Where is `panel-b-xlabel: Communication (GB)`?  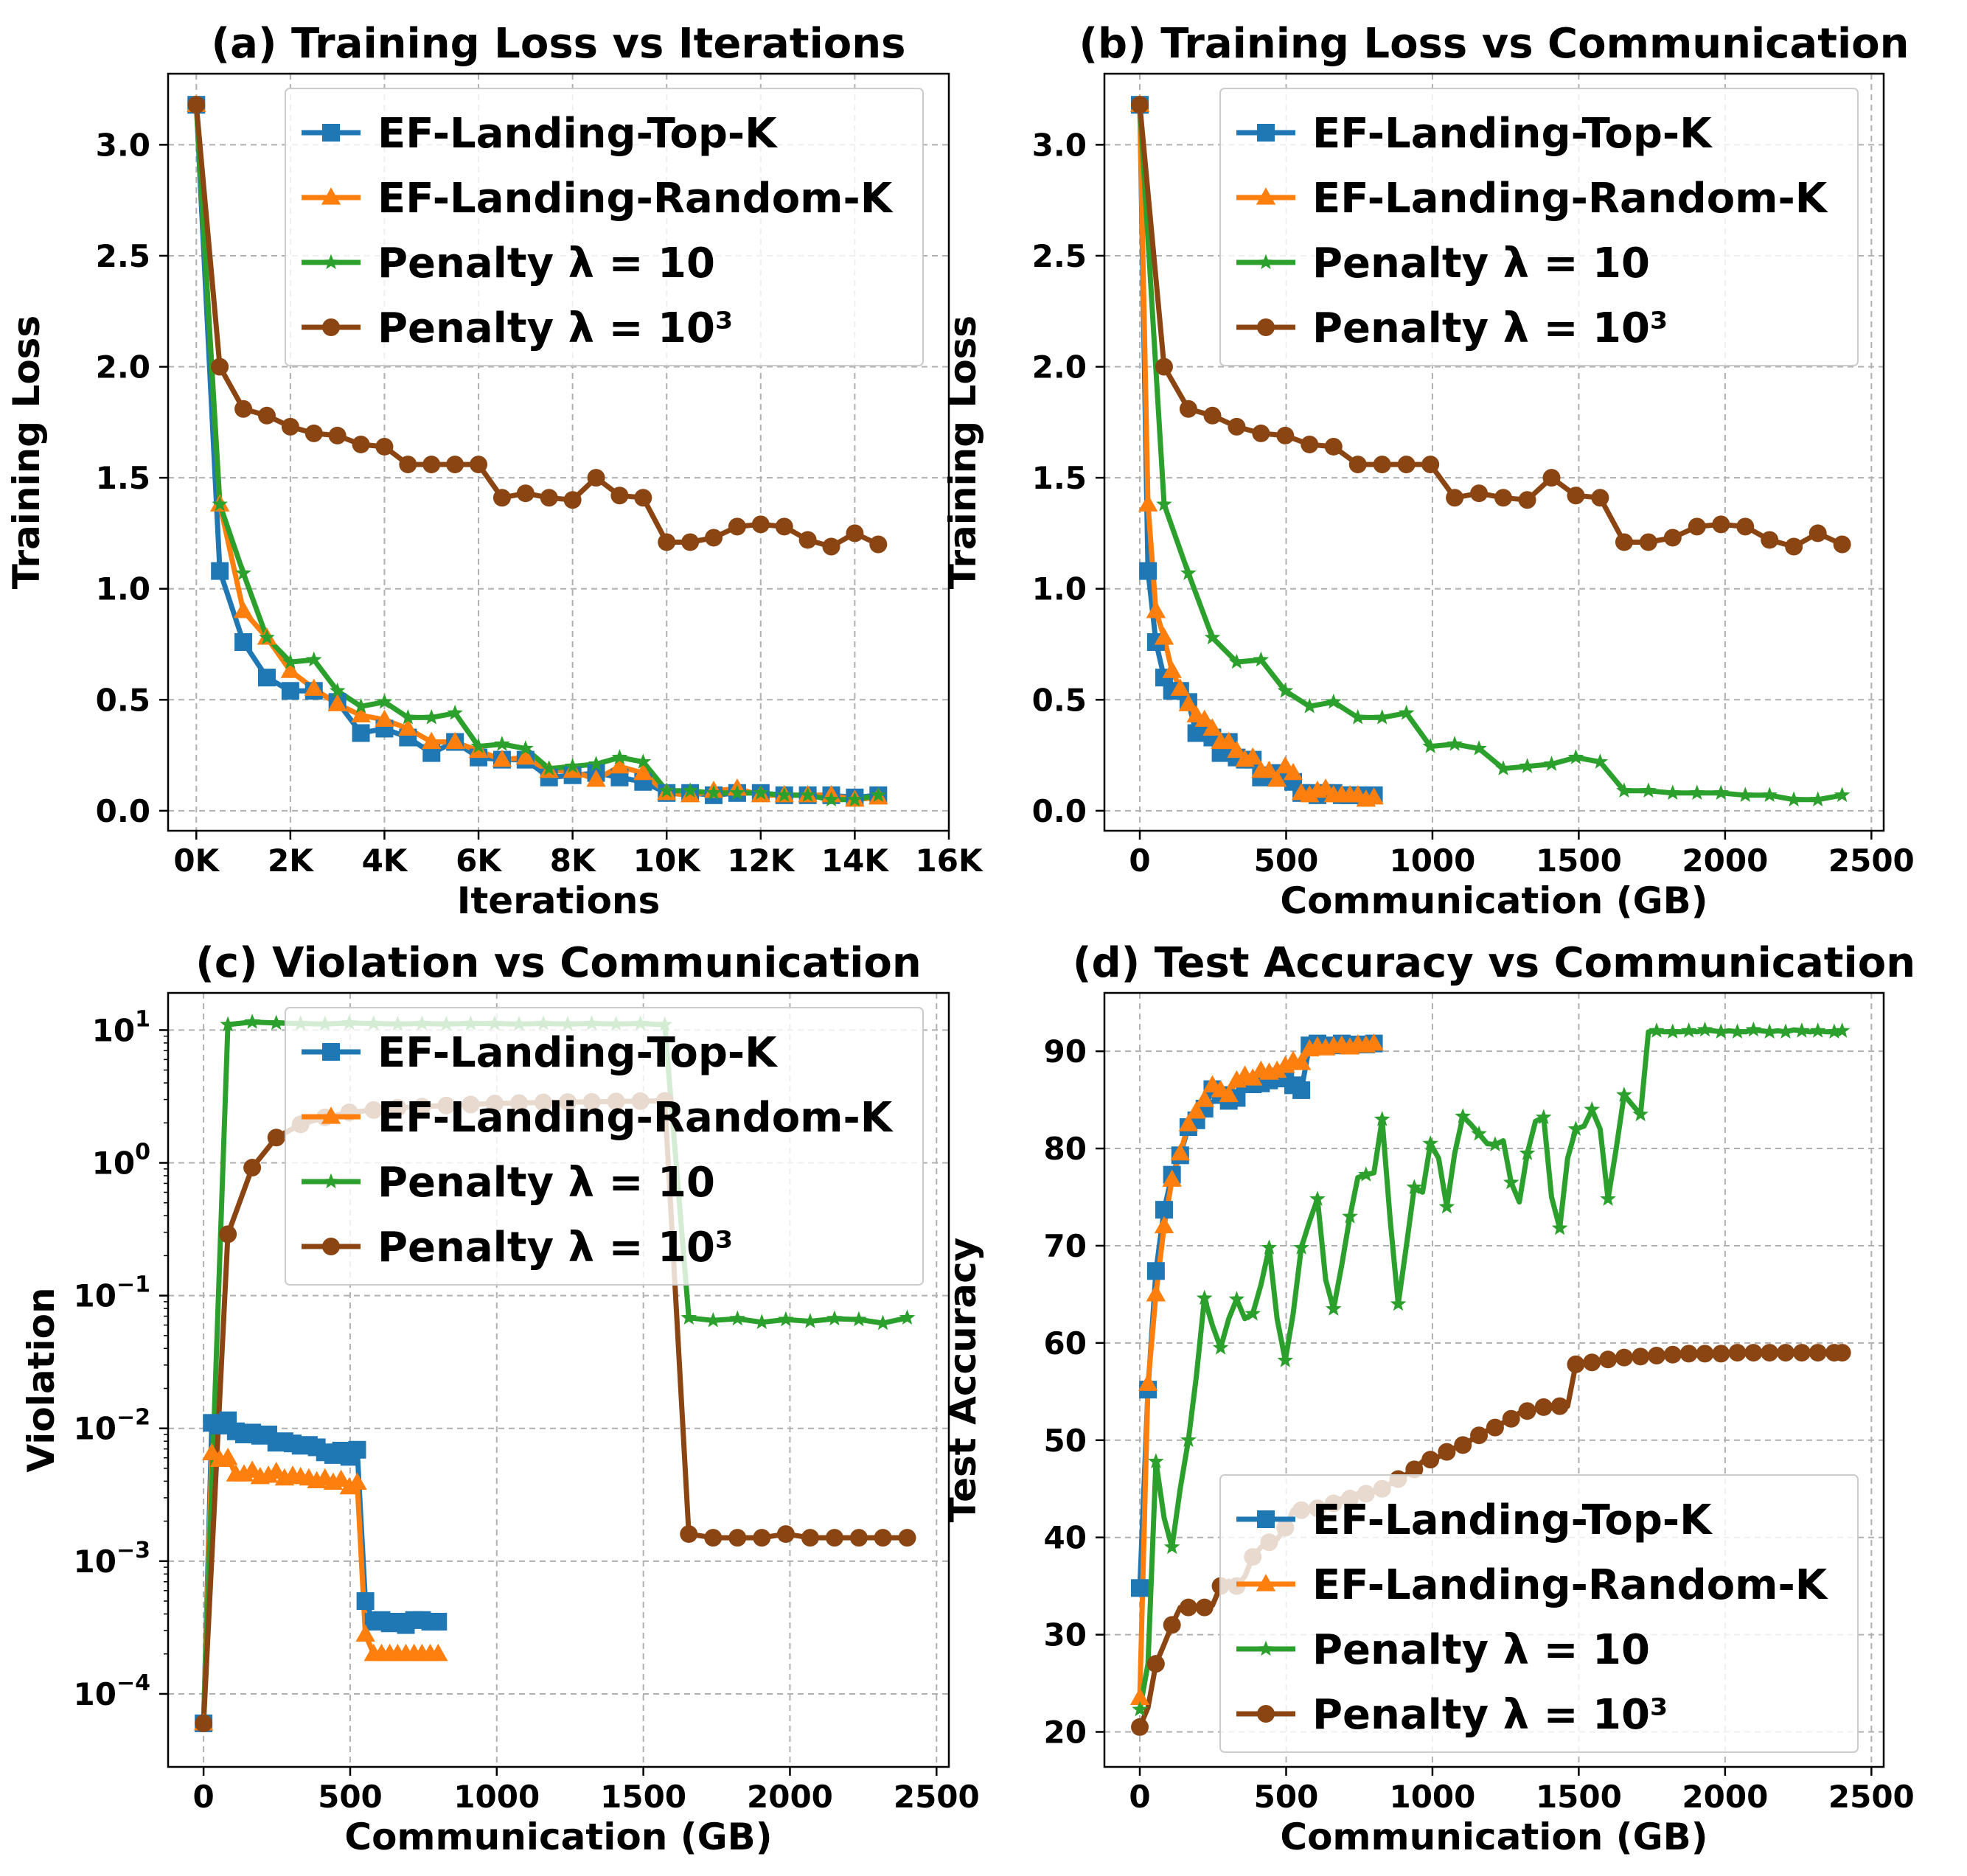 panel-b-xlabel: Communication (GB) is located at coordinates (1493, 901).